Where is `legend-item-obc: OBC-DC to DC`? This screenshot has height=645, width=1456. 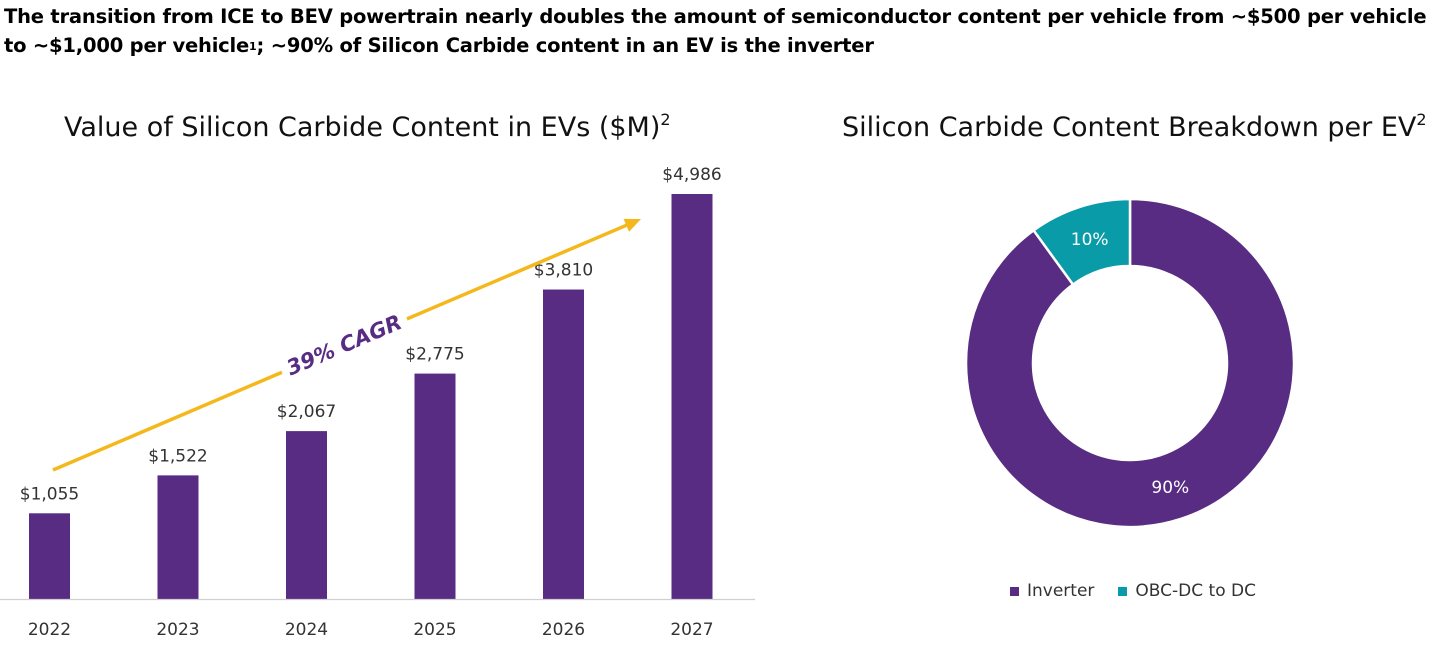
legend-item-obc: OBC-DC to DC is located at coordinates (1187, 591).